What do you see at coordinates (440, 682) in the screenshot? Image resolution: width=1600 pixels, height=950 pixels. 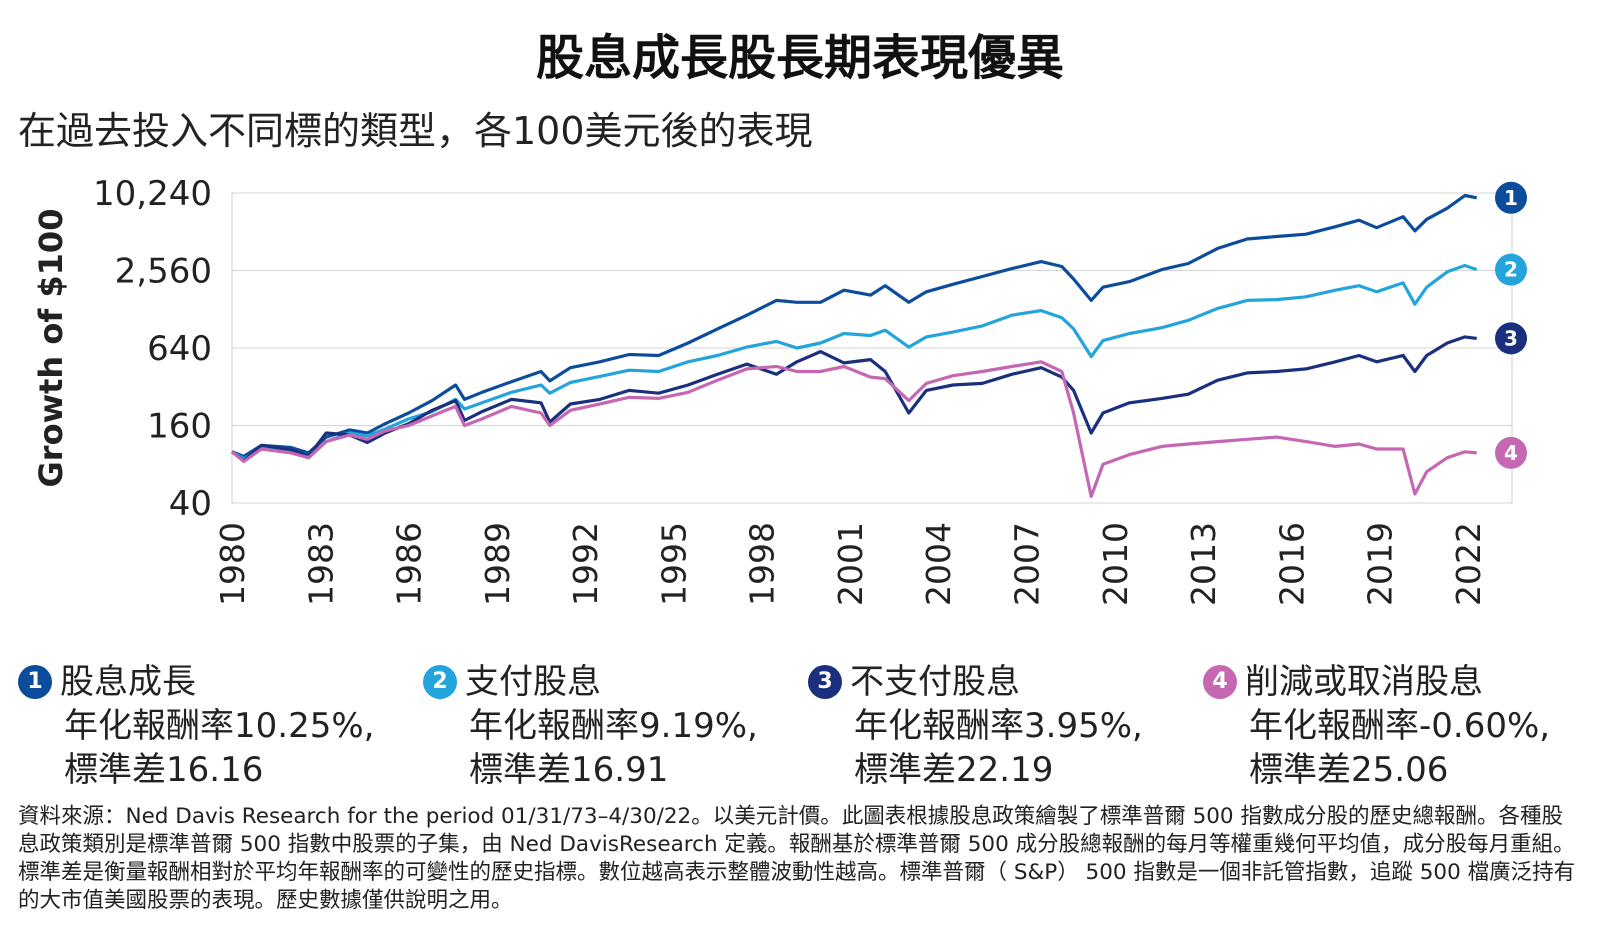 I see `series-badge-2: 2` at bounding box center [440, 682].